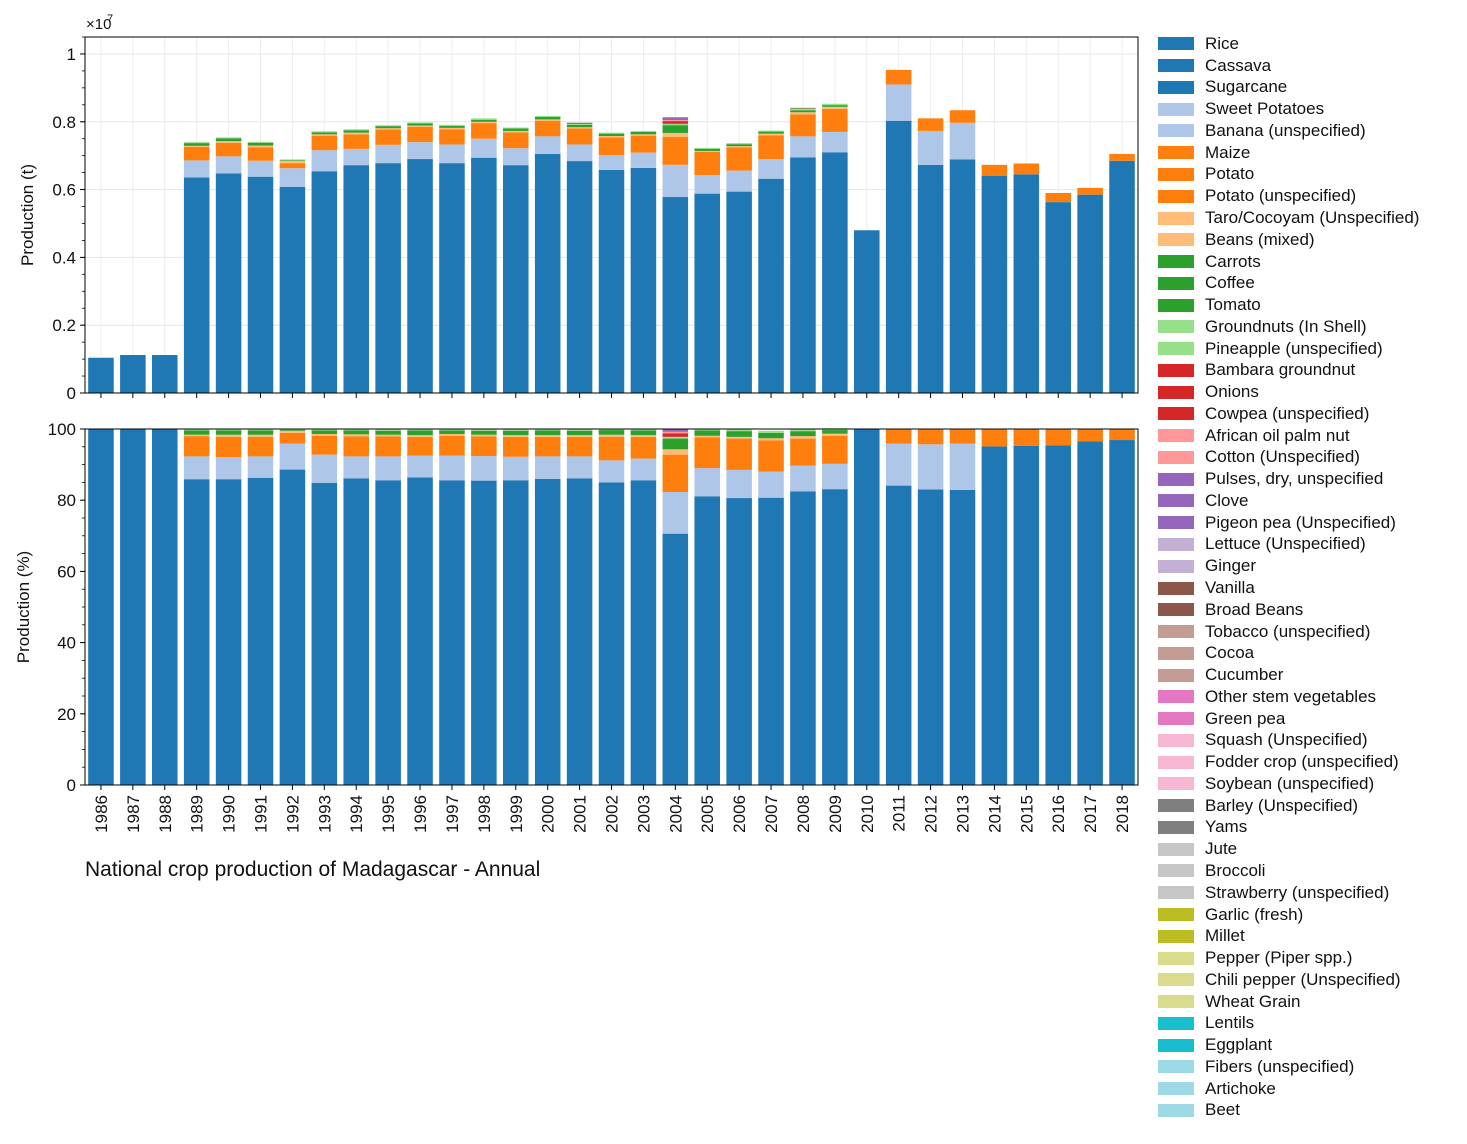 The height and width of the screenshot is (1144, 1467). Describe the element at coordinates (1291, 696) in the screenshot. I see `legend-label: Other stem vegetables` at that location.